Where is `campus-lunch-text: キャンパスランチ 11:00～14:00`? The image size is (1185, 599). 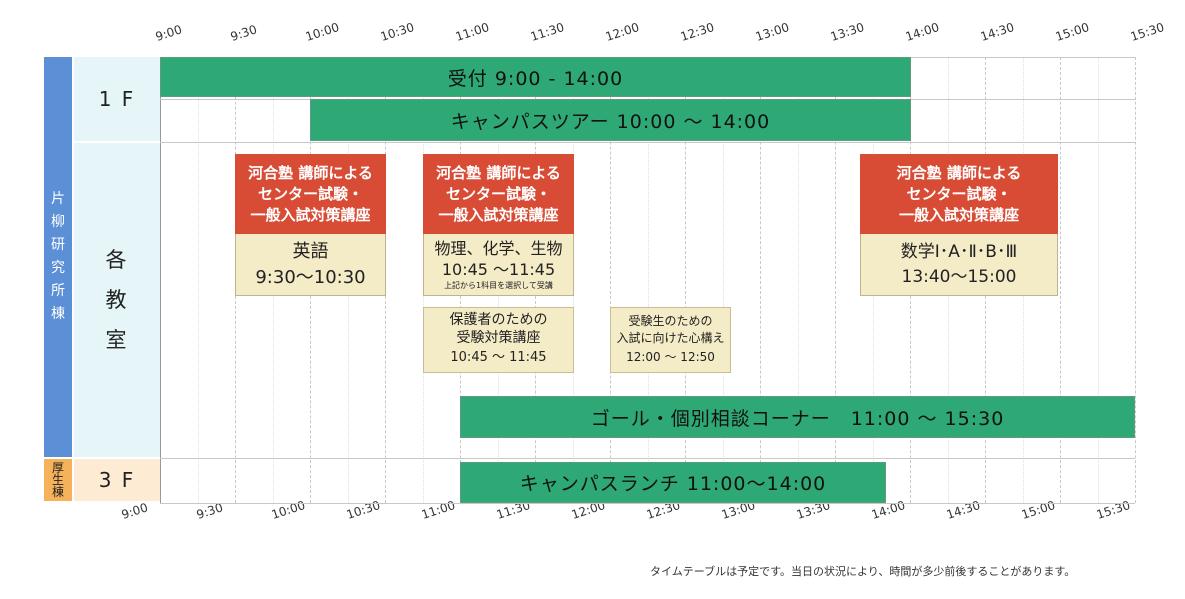
campus-lunch-text: キャンパスランチ 11:00～14:00 is located at coordinates (673, 484).